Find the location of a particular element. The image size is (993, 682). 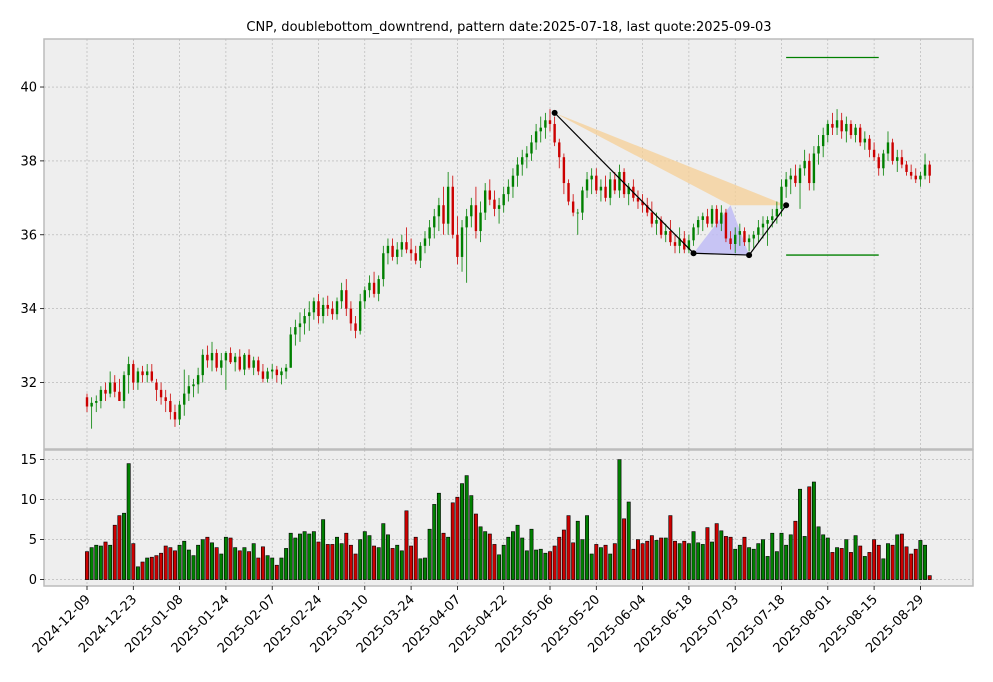

price-tick-label: 38 is located at coordinates (28, 161).